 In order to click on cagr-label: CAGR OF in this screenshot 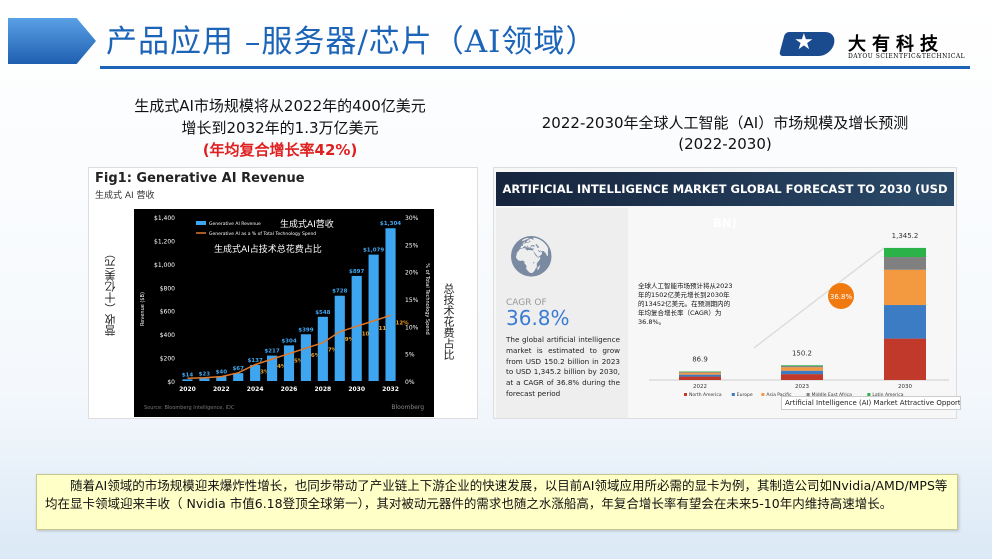, I will do `click(526, 303)`.